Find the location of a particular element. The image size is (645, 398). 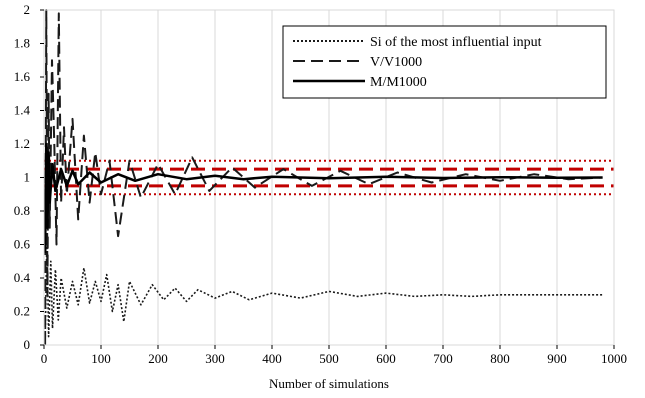

x-tick-labels: 0 100 200 300 400 500 600 700 800 900 1000 is located at coordinates (334, 355).